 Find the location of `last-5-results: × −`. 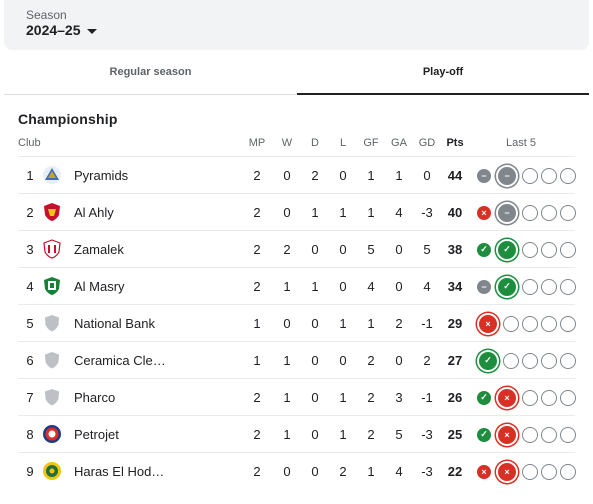

last-5-results: × − is located at coordinates (526, 212).